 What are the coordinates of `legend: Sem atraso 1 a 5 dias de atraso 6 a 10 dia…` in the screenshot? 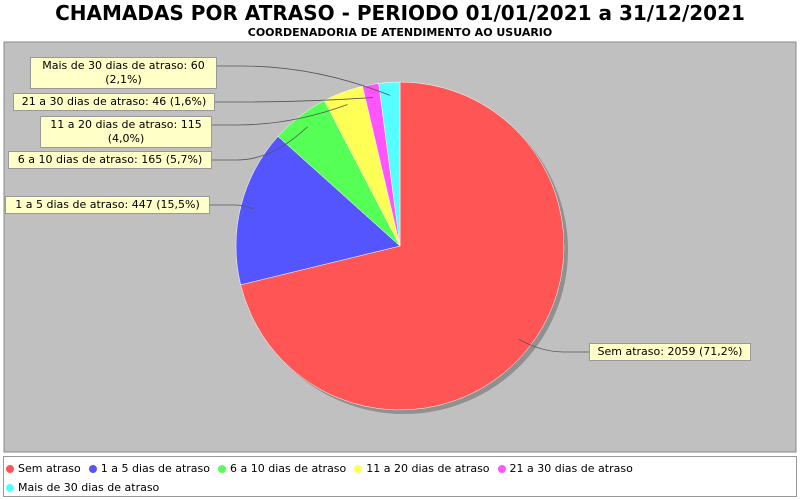 It's located at (400, 476).